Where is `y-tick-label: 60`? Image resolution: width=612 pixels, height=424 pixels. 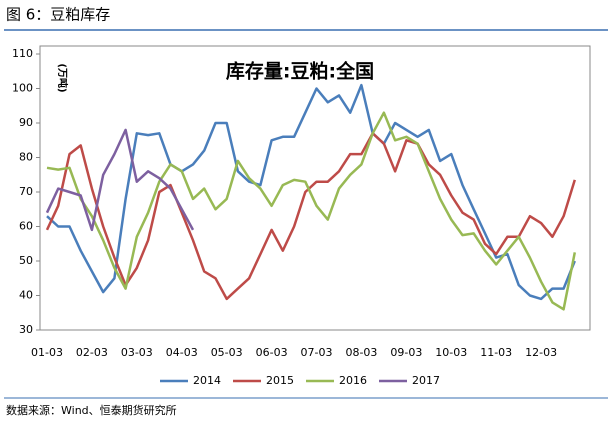
y-tick-label: 60 is located at coordinates (26, 226).